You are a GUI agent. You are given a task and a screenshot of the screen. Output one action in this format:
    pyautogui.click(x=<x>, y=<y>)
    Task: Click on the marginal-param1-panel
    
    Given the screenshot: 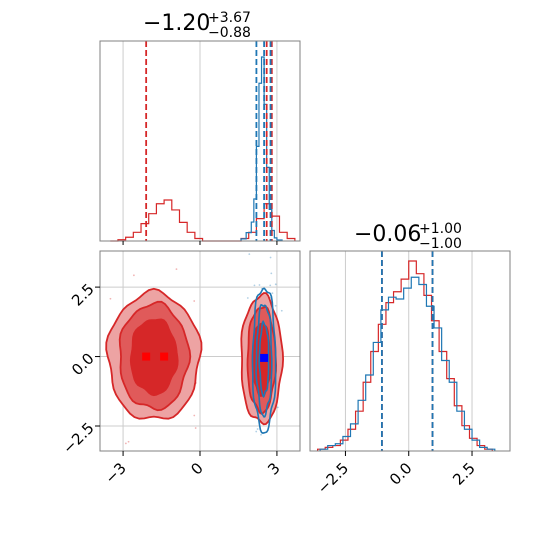 What is the action you would take?
    pyautogui.click(x=200, y=142)
    